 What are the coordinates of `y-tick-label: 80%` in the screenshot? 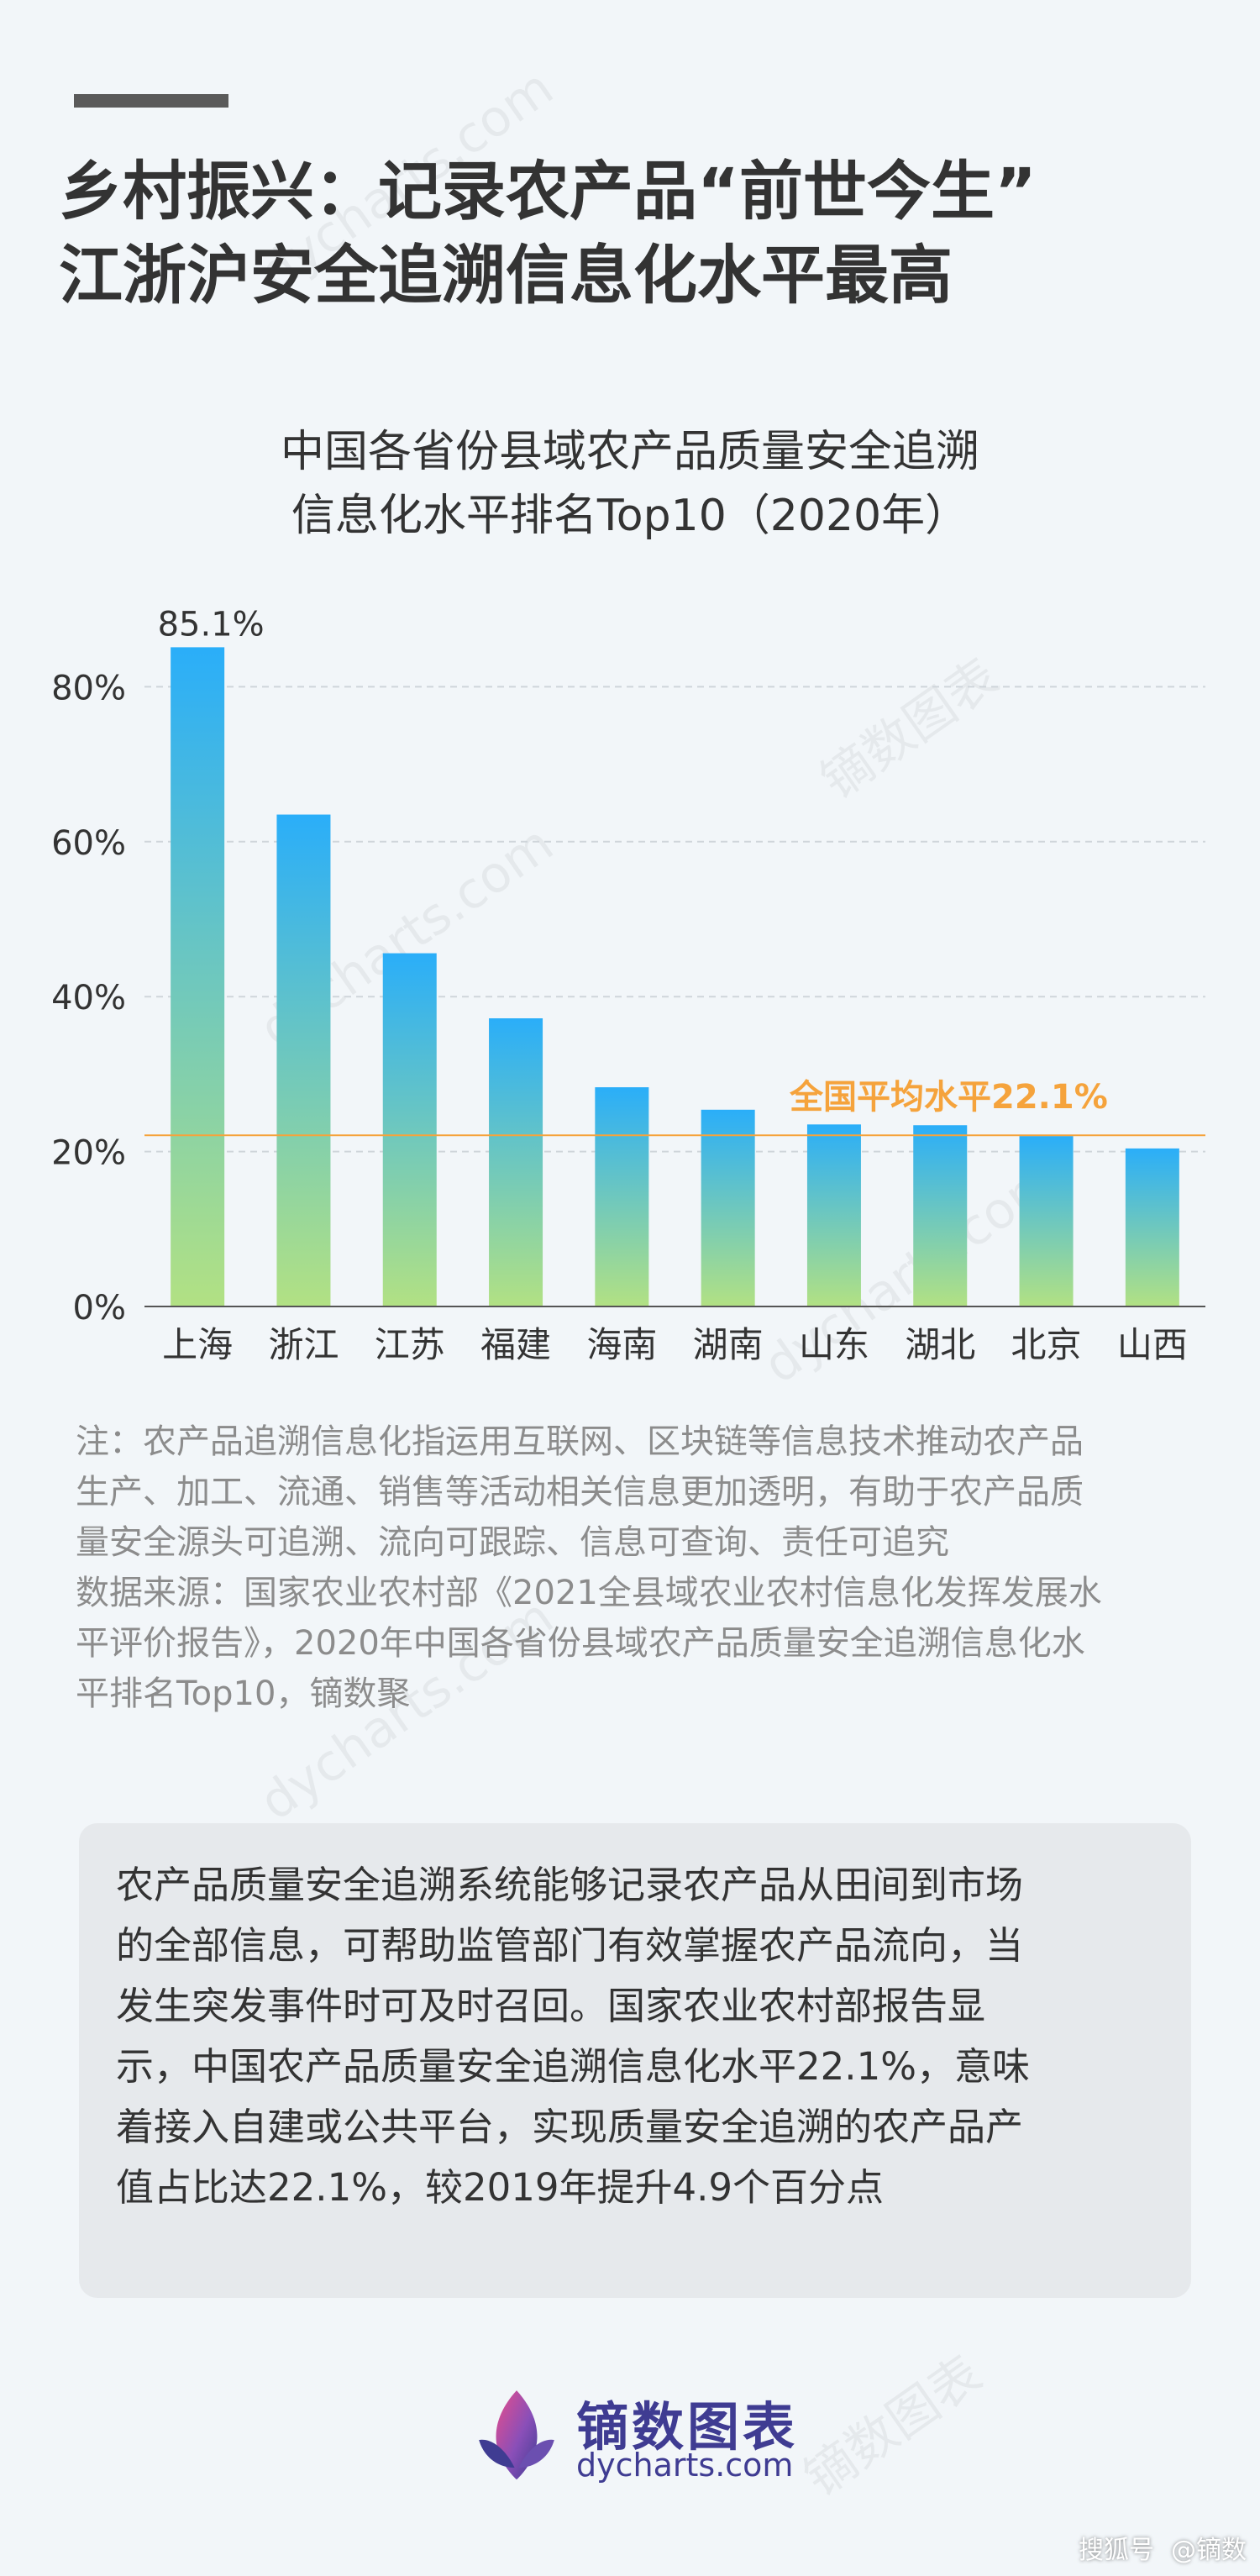 It's located at (88, 688).